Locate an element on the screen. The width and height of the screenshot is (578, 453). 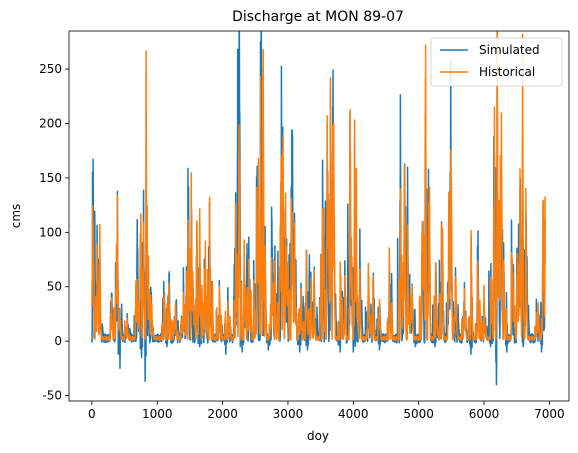
y-axis: -50 0 50 100 150 200 250 is located at coordinates (54, 232).